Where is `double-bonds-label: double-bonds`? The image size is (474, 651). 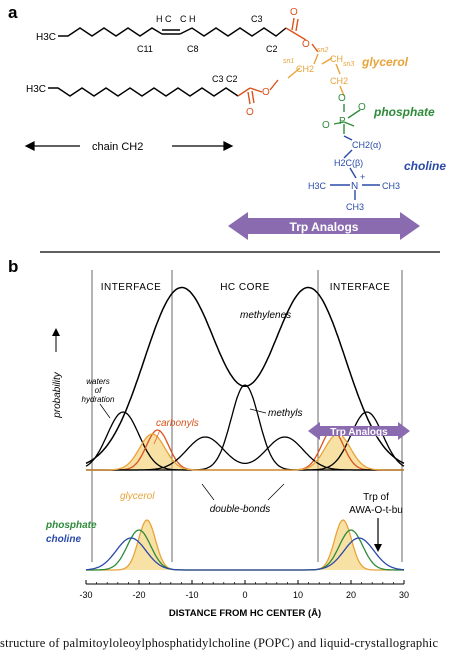
double-bonds-label: double-bonds is located at coordinates (240, 509).